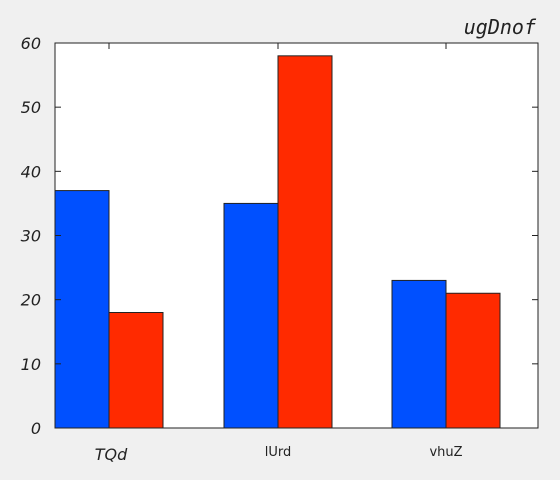 The image size is (560, 480). What do you see at coordinates (500, 27) in the screenshot?
I see `chart-title: ugDnof` at bounding box center [500, 27].